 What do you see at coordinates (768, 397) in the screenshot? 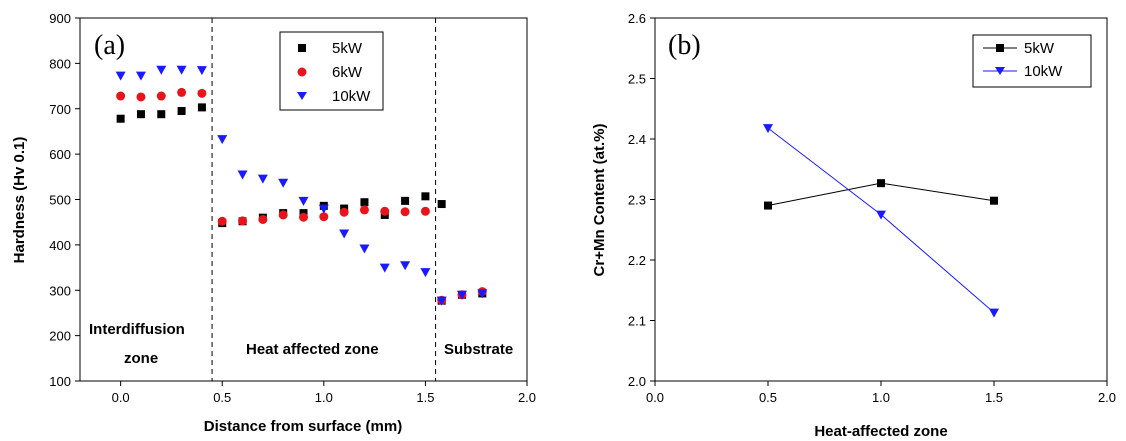
I see `chart-b-xtick-label: 0.5` at bounding box center [768, 397].